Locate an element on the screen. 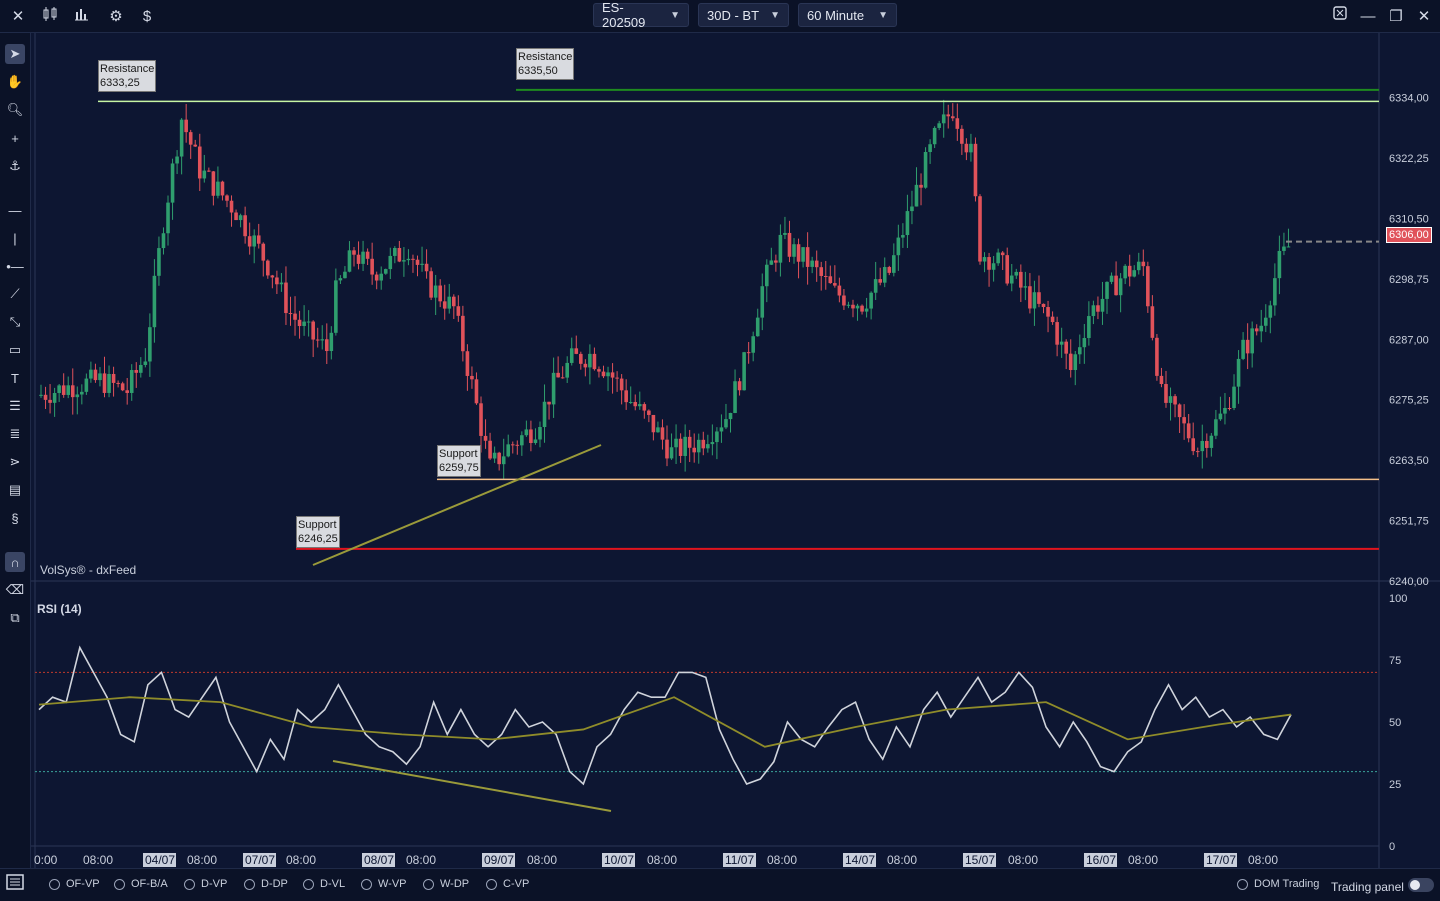 This screenshot has width=1440, height=901. window-icon is located at coordinates (1343, 16).